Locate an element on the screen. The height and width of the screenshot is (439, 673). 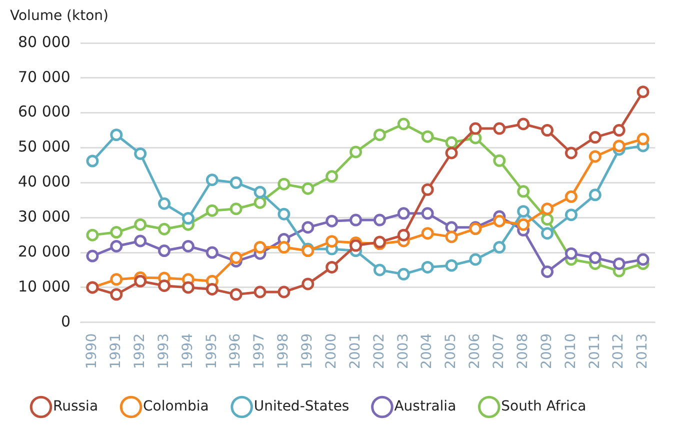
y-tick-label: 30 000 is located at coordinates (44, 217).